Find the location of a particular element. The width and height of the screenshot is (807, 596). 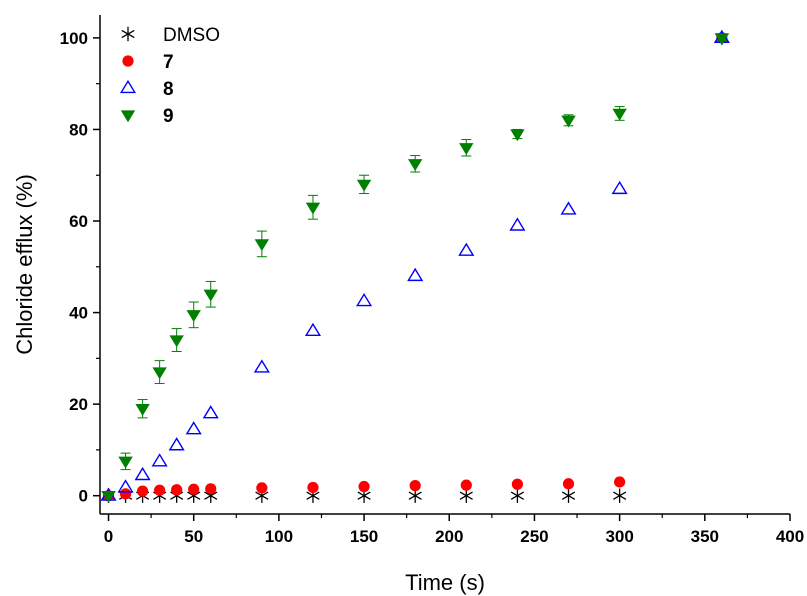

legend-label: 7 is located at coordinates (168, 62).